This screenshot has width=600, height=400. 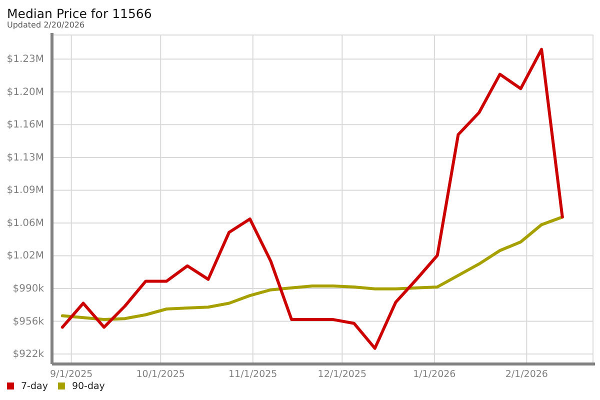 What do you see at coordinates (526, 374) in the screenshot?
I see `x-tick-label: 2/1/2026` at bounding box center [526, 374].